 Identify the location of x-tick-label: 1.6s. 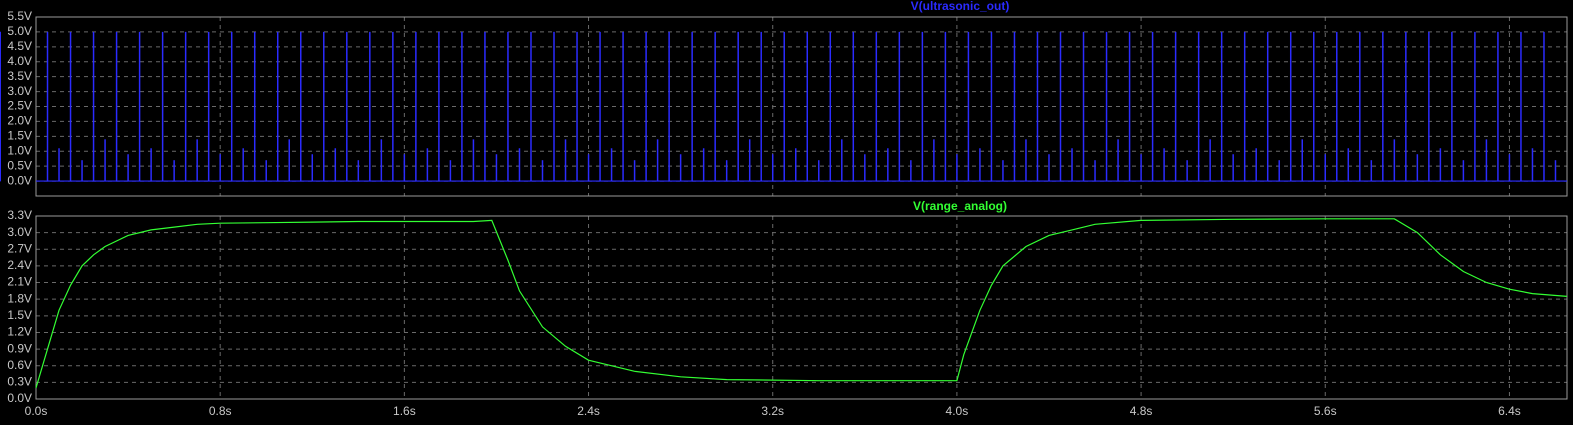
(404, 411).